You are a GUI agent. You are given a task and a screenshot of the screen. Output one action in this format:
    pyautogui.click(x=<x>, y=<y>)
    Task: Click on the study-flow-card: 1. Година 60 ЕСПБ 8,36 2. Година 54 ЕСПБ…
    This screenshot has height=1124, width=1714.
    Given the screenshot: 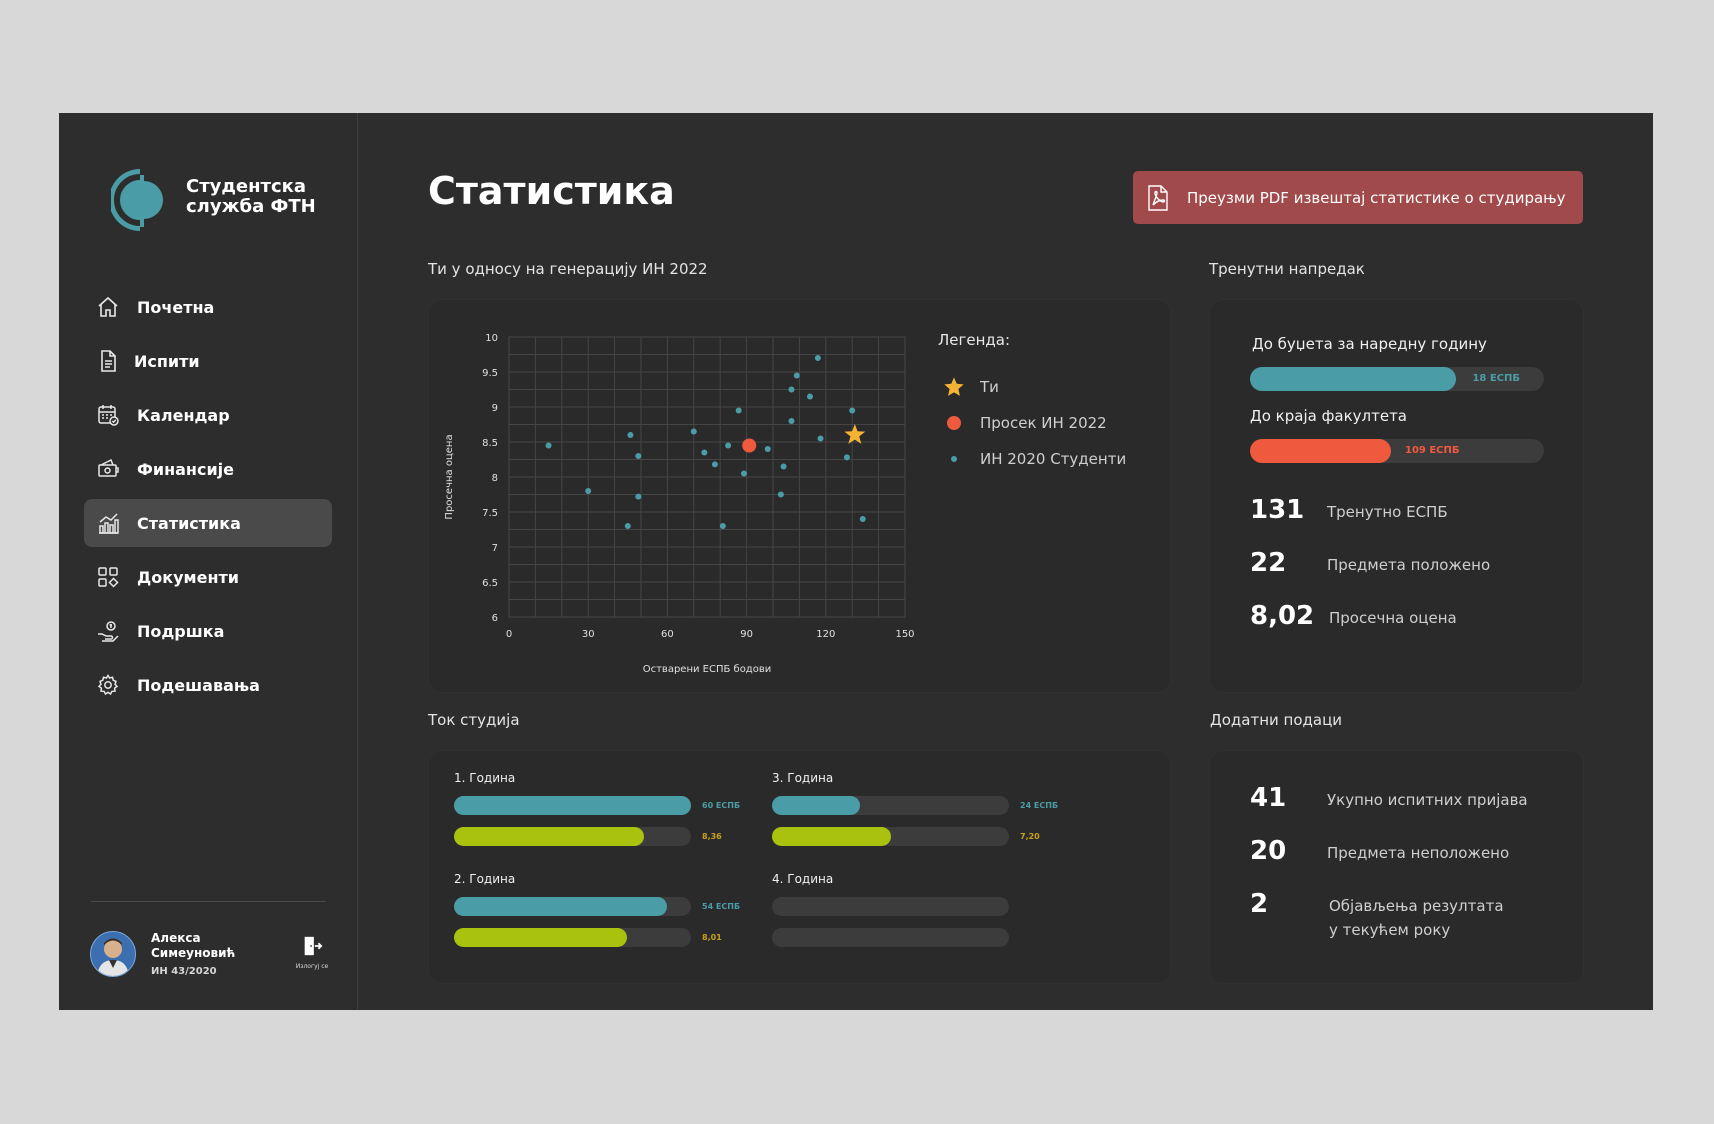 What is the action you would take?
    pyautogui.click(x=799, y=867)
    